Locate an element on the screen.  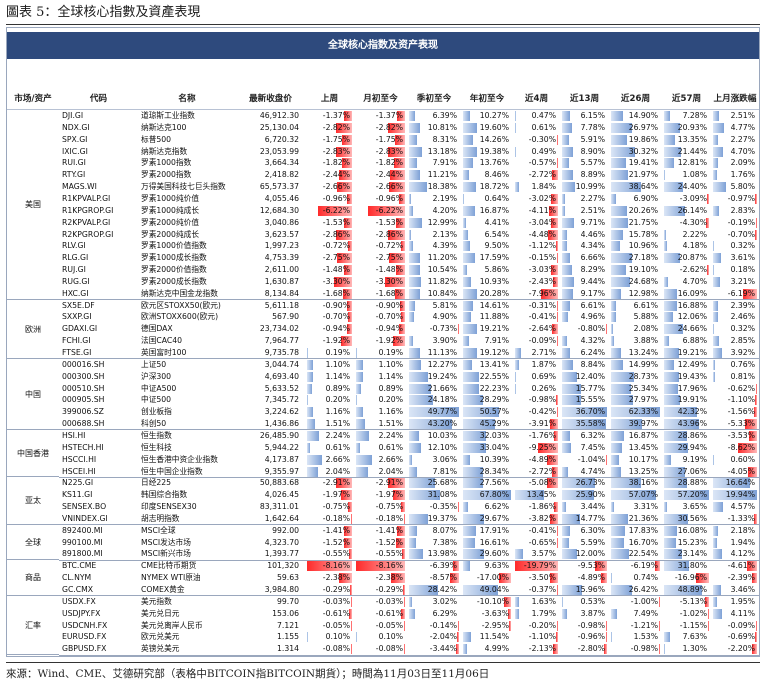
return-cell: 1.87% is located at coordinates (536, 365).